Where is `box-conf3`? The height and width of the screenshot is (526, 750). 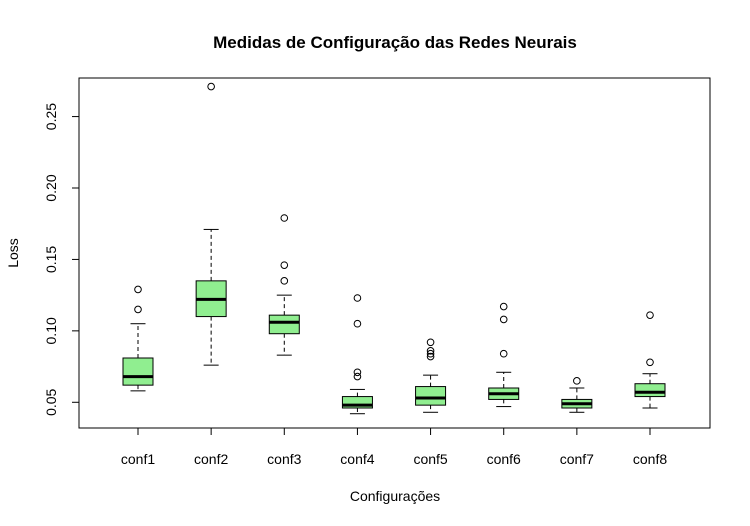 box-conf3 is located at coordinates (284, 285).